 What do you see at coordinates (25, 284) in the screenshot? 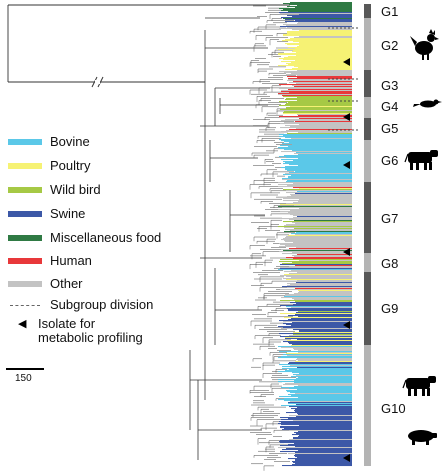
I see `legend-swatch-other` at bounding box center [25, 284].